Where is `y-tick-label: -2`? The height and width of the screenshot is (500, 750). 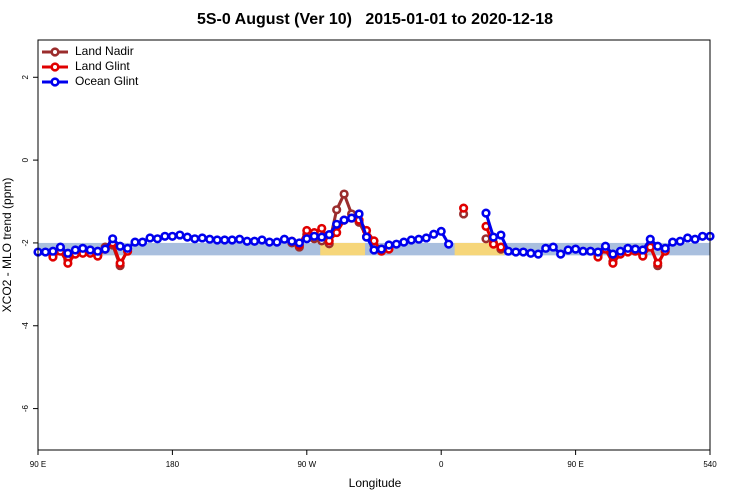 y-tick-label: -2 is located at coordinates (25, 243).